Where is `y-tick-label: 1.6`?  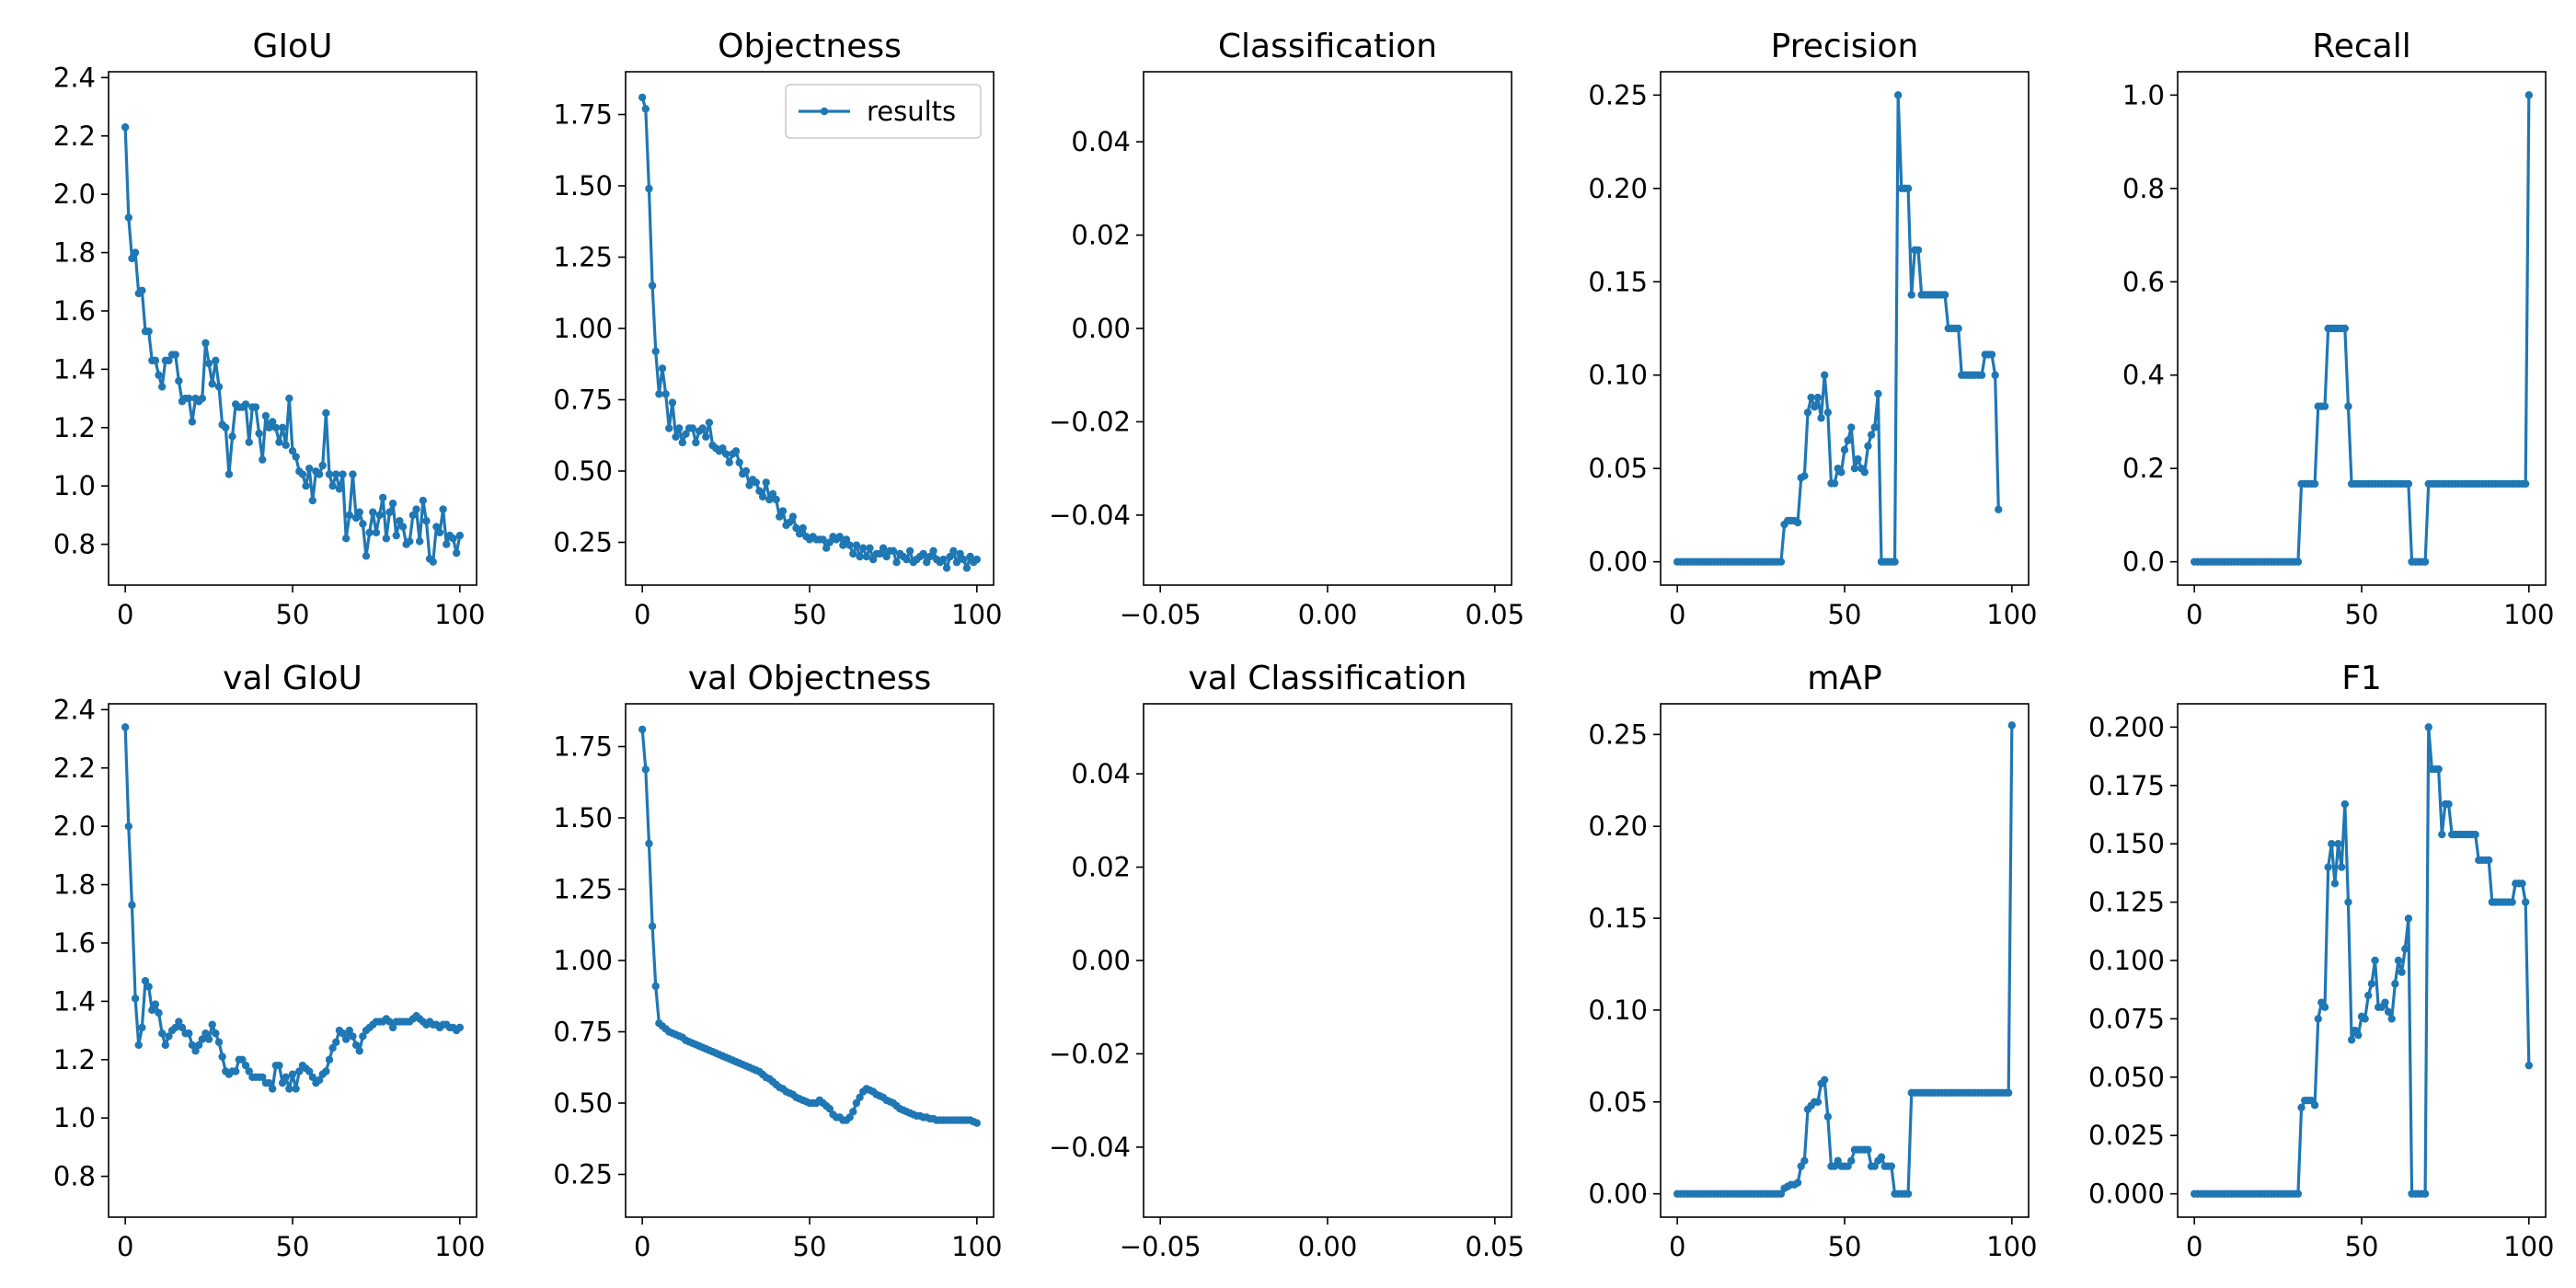
y-tick-label: 1.6 is located at coordinates (74, 943).